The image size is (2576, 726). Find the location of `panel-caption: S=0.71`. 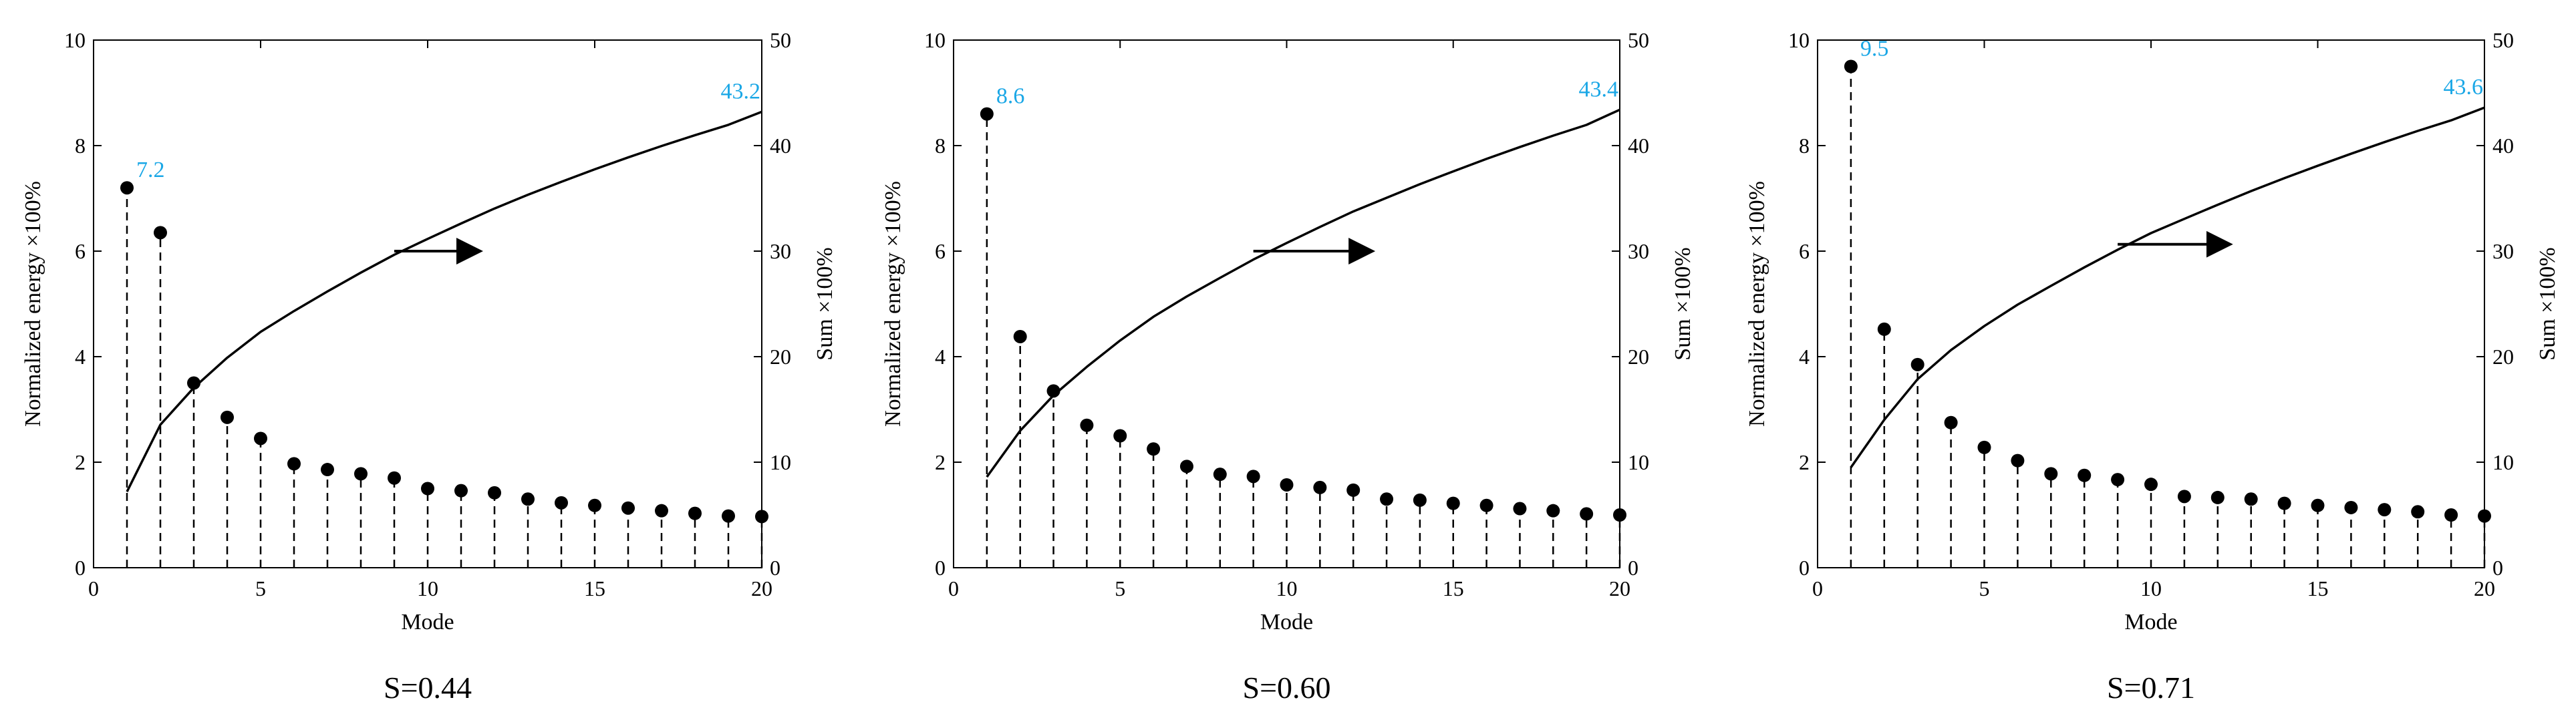

panel-caption: S=0.71 is located at coordinates (2151, 688).